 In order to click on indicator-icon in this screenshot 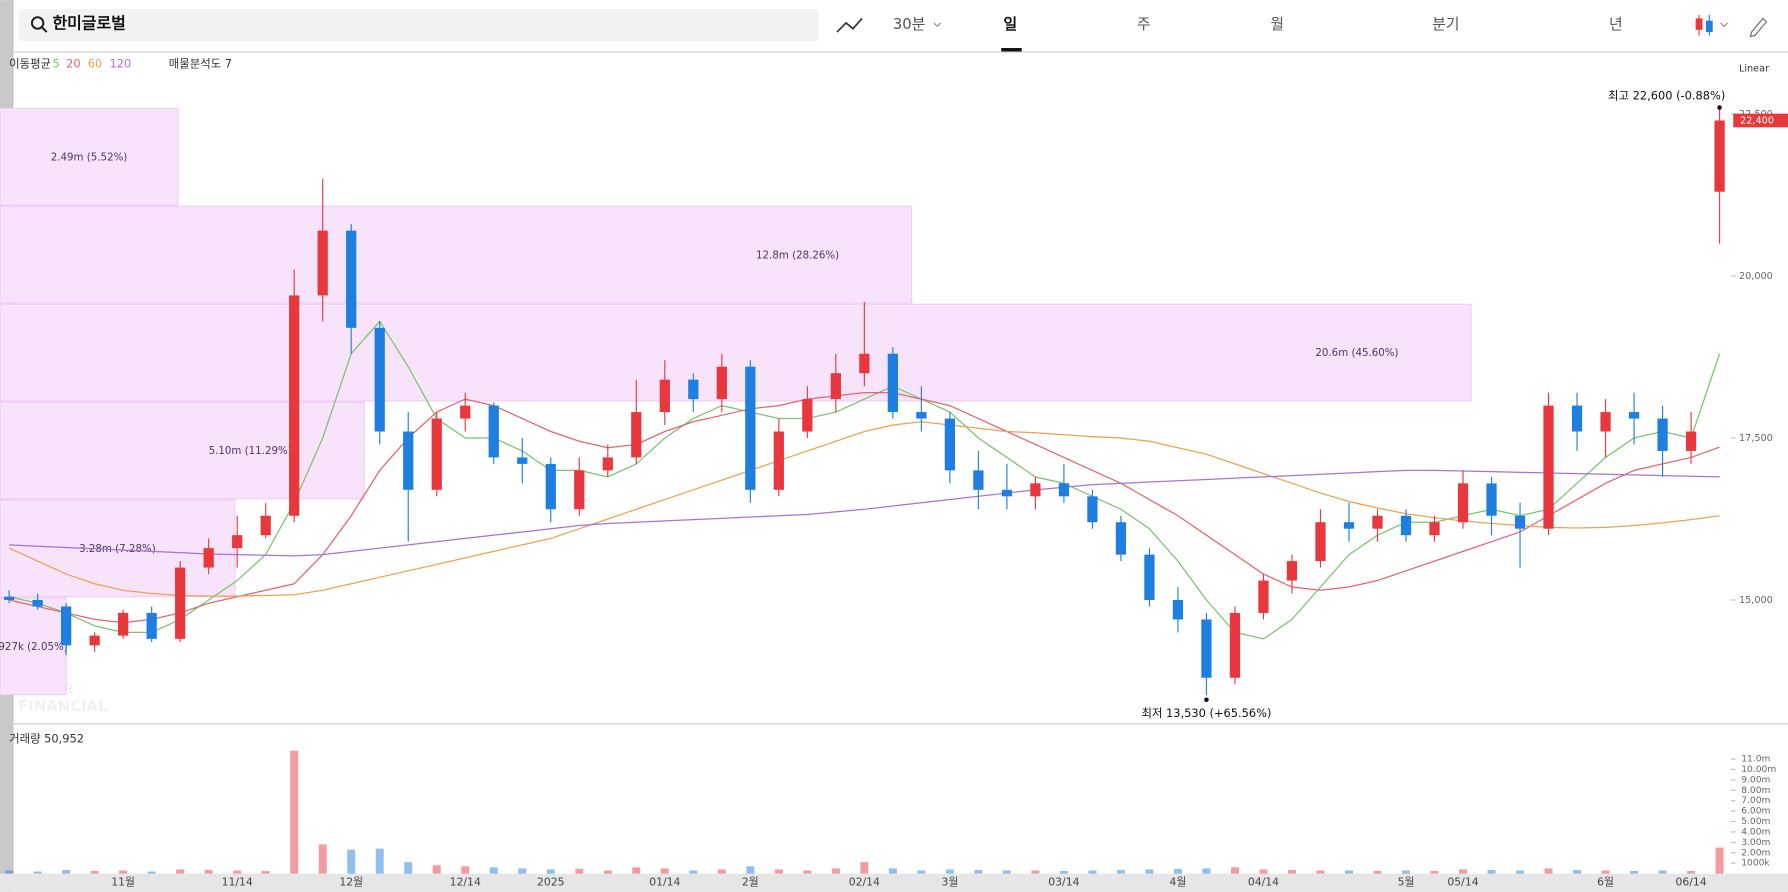, I will do `click(849, 25)`.